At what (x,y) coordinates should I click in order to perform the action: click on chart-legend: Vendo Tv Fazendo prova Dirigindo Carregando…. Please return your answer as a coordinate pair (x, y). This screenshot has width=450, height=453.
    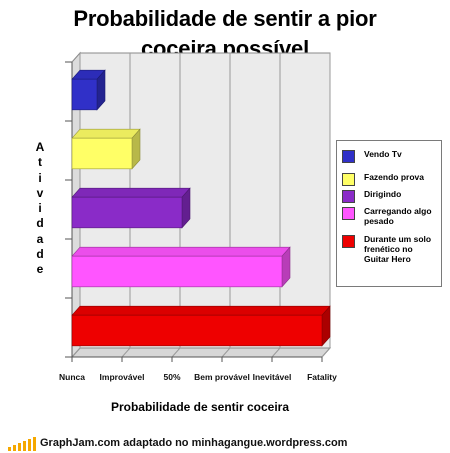
    Looking at the image, I should click on (389, 213).